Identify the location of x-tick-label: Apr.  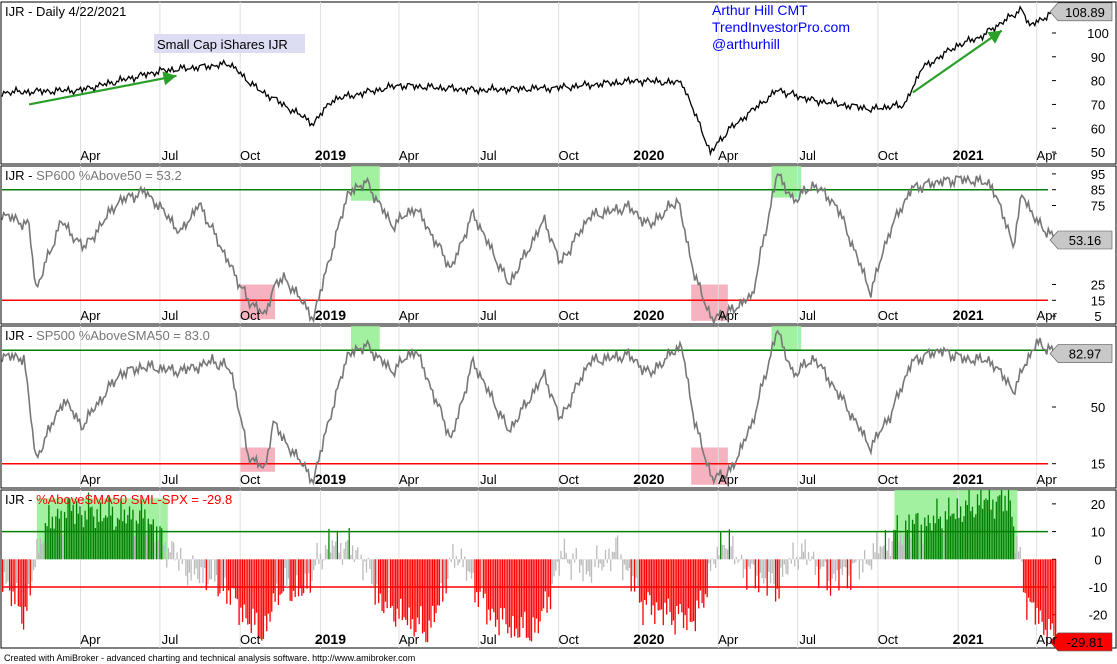
(1047, 155).